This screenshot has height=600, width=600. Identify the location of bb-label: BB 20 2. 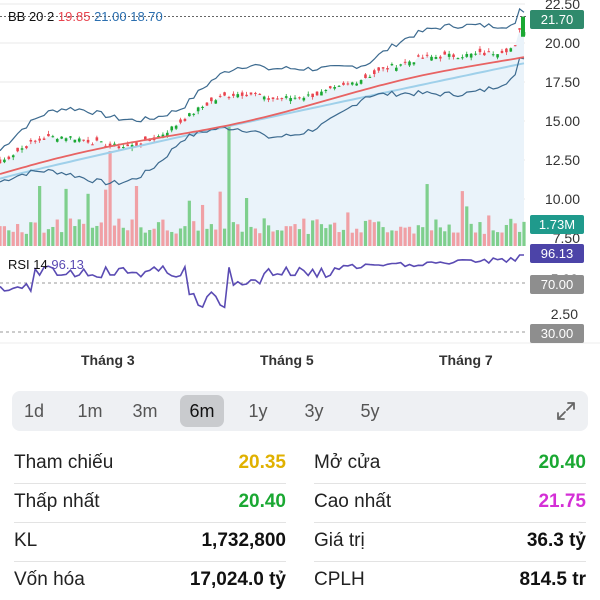
(31, 16).